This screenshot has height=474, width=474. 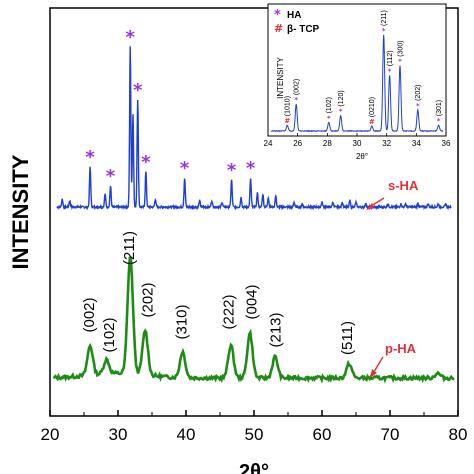 What do you see at coordinates (297, 87) in the screenshot?
I see `inset-hkl-label: (002)` at bounding box center [297, 87].